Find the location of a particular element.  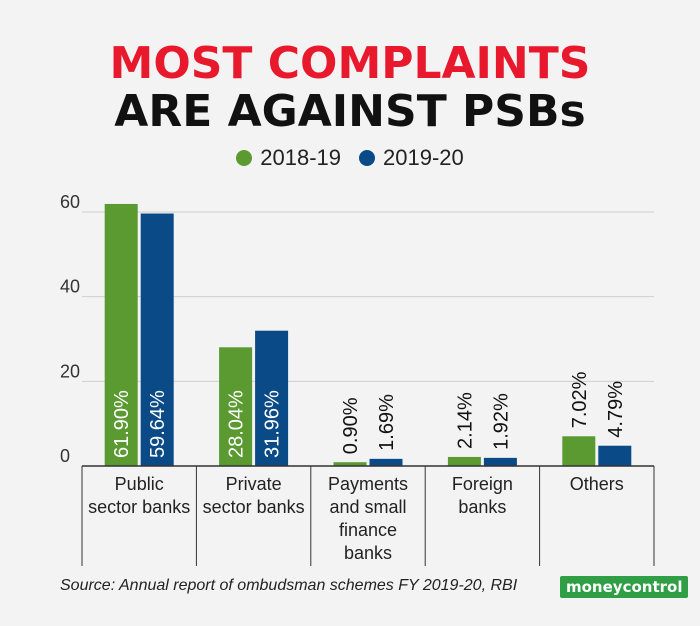

y-tick-label-0: 0 is located at coordinates (65, 456).